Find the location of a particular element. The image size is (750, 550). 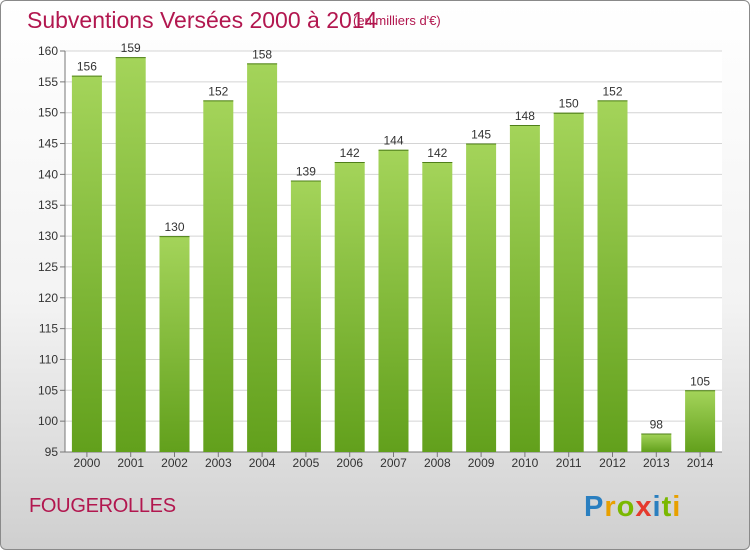

data-label: 159 is located at coordinates (131, 48).